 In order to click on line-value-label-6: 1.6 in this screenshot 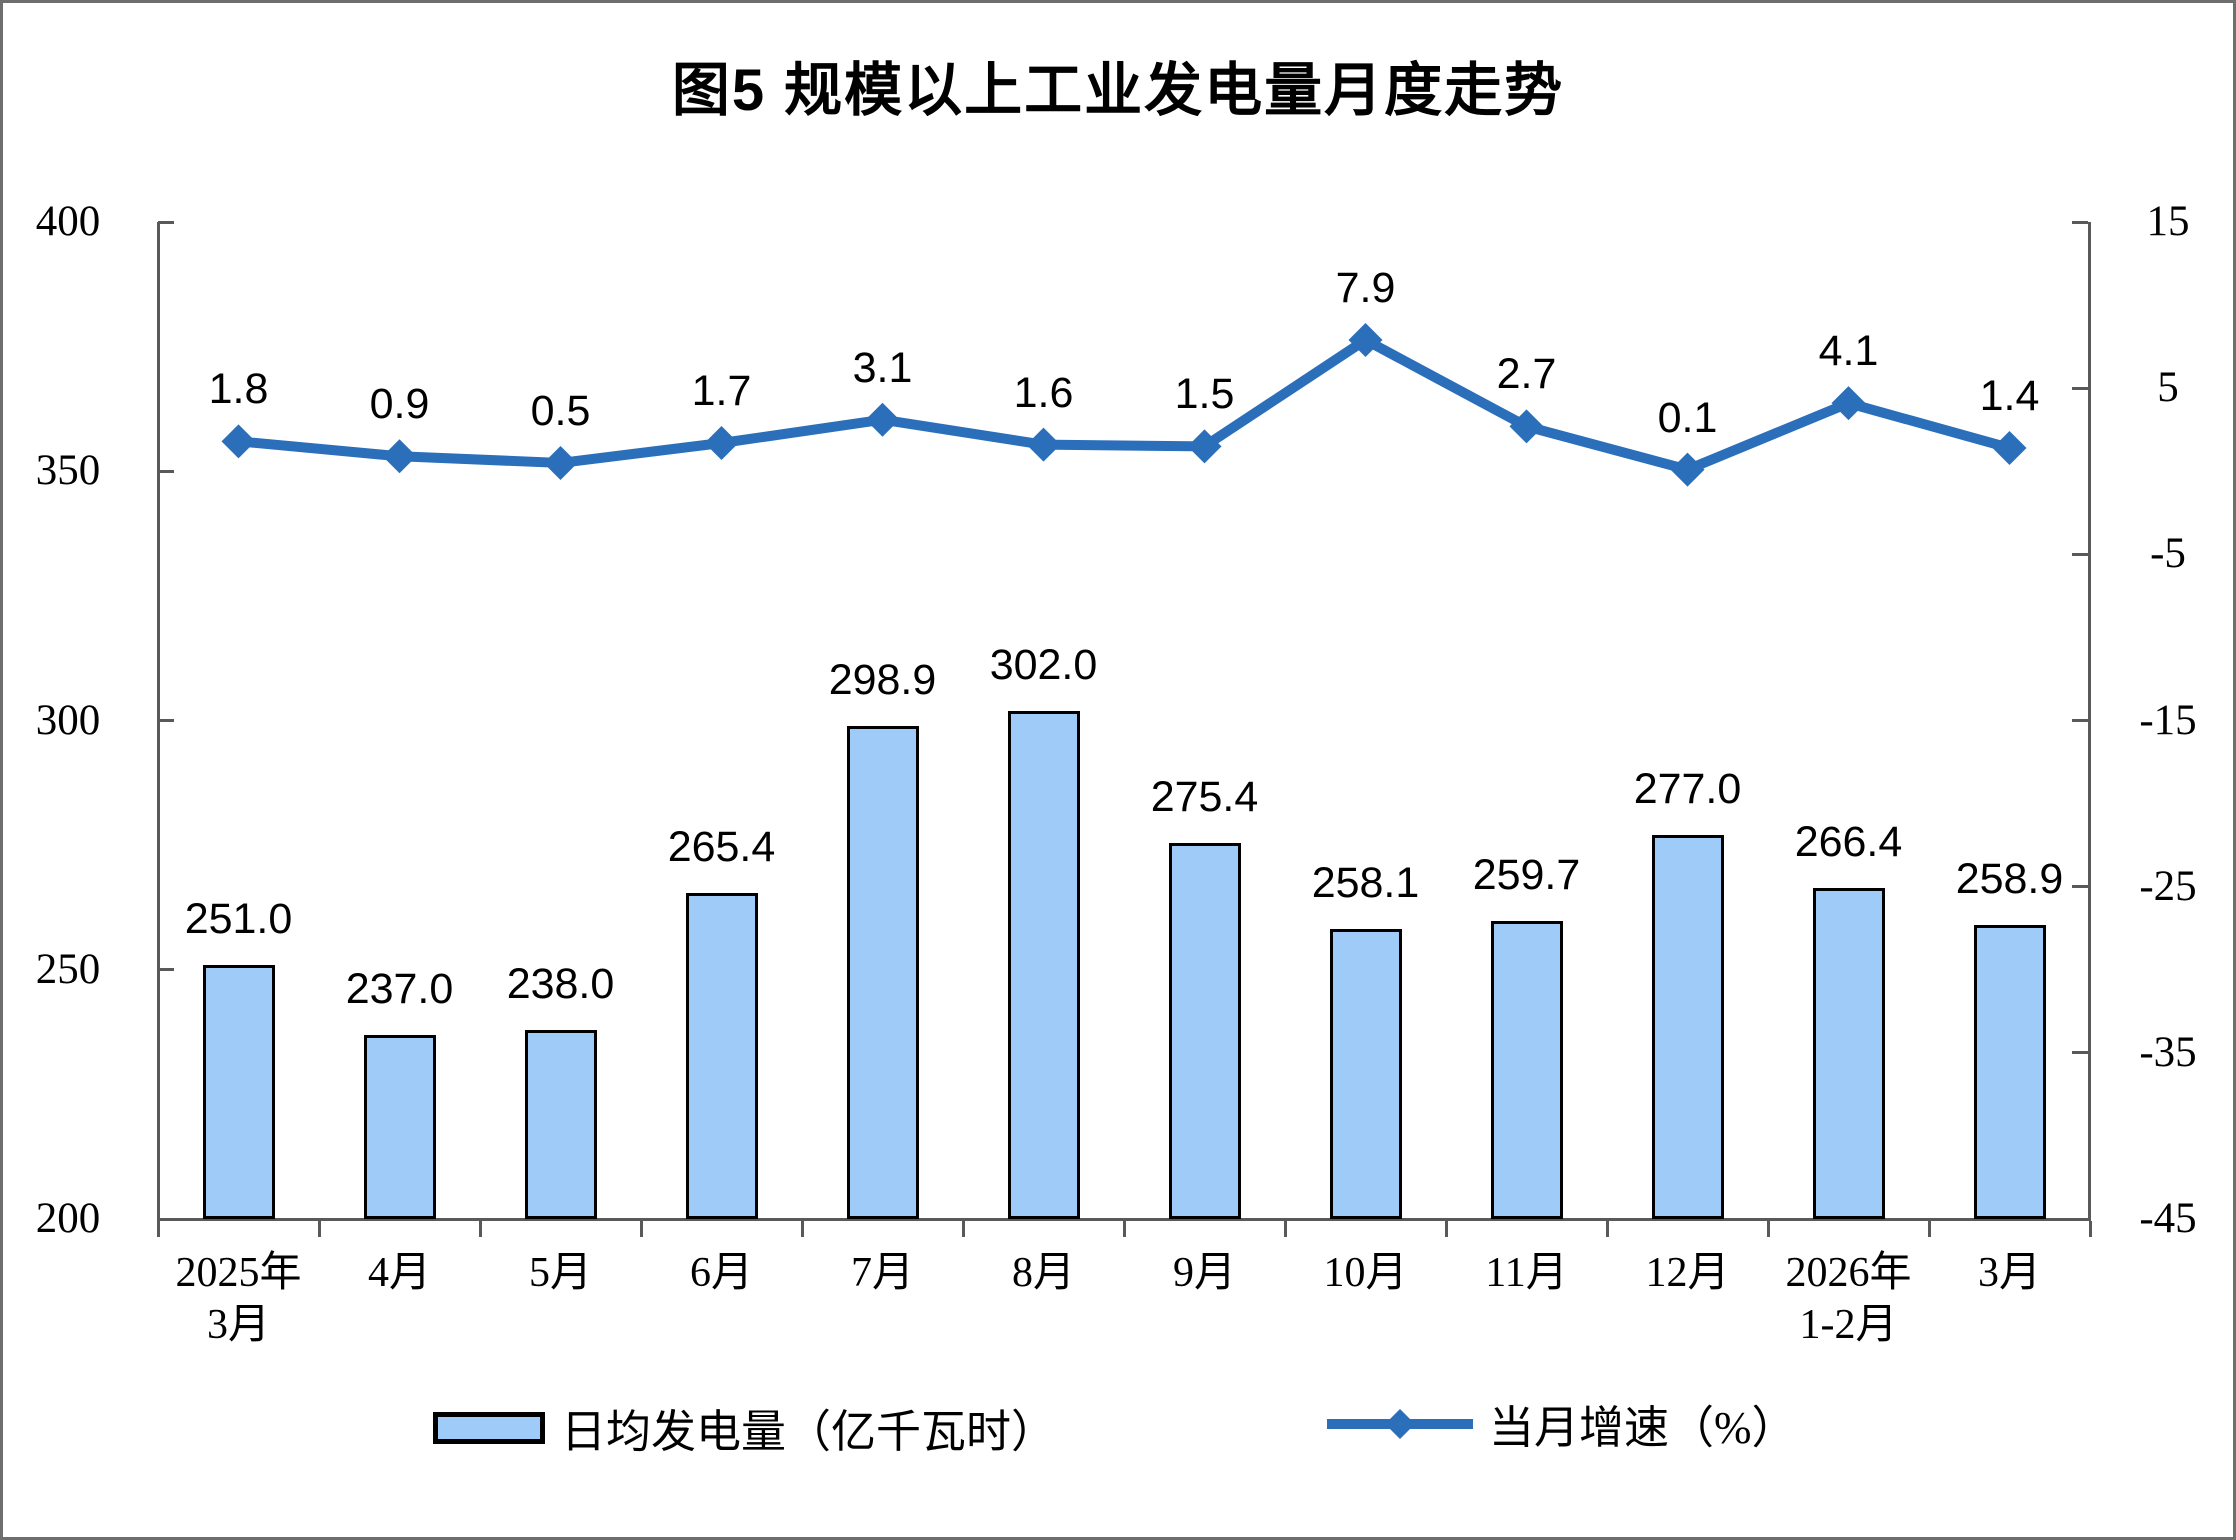, I will do `click(1043, 392)`.